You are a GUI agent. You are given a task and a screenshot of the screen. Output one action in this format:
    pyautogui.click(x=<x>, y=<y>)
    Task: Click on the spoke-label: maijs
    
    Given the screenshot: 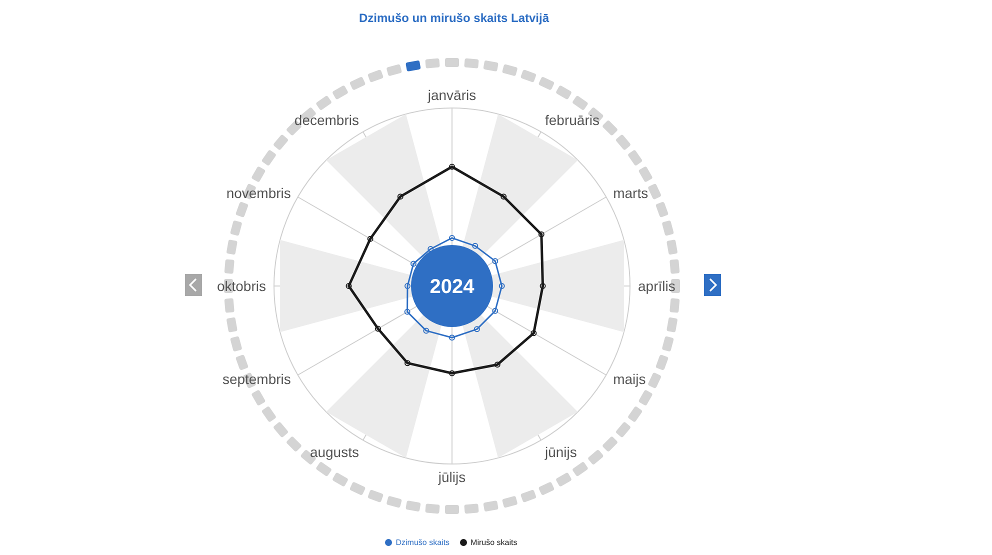 What is the action you would take?
    pyautogui.click(x=629, y=378)
    